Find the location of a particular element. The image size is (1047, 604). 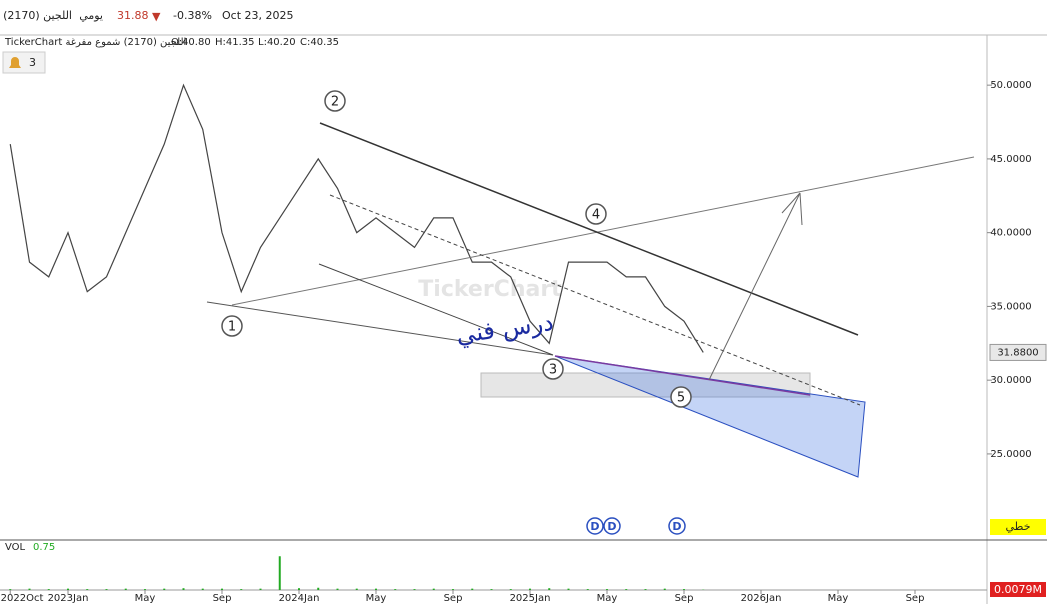

wave-label: 4 is located at coordinates (596, 215).